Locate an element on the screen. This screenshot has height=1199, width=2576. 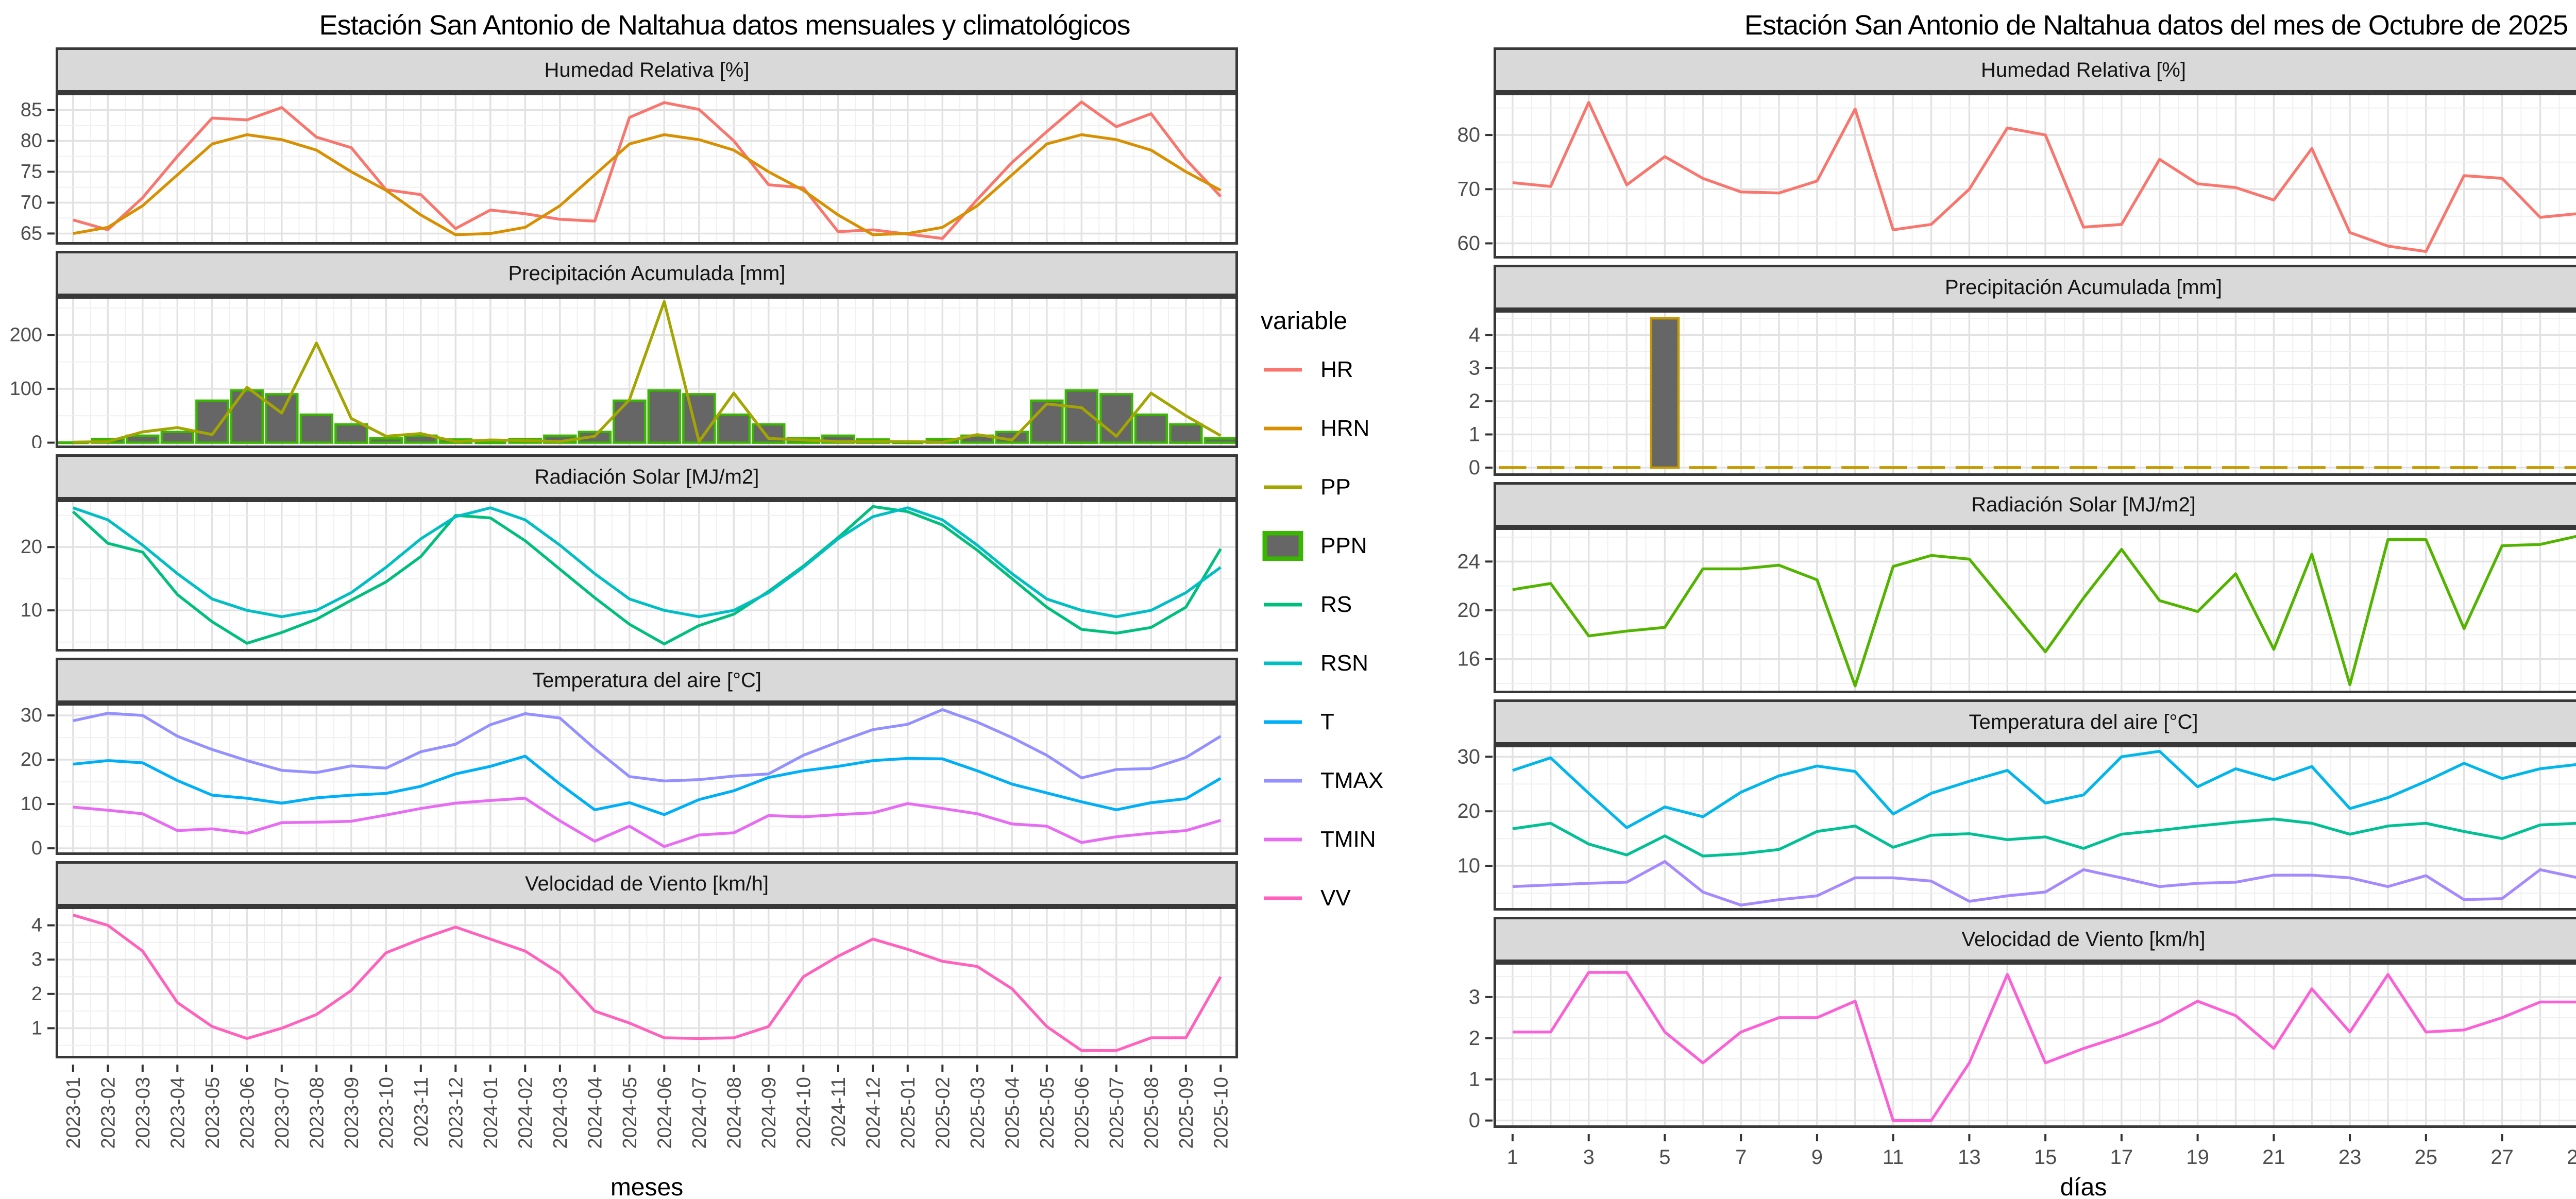
panel-strip: Humedad Relativa [%] is located at coordinates (647, 70).